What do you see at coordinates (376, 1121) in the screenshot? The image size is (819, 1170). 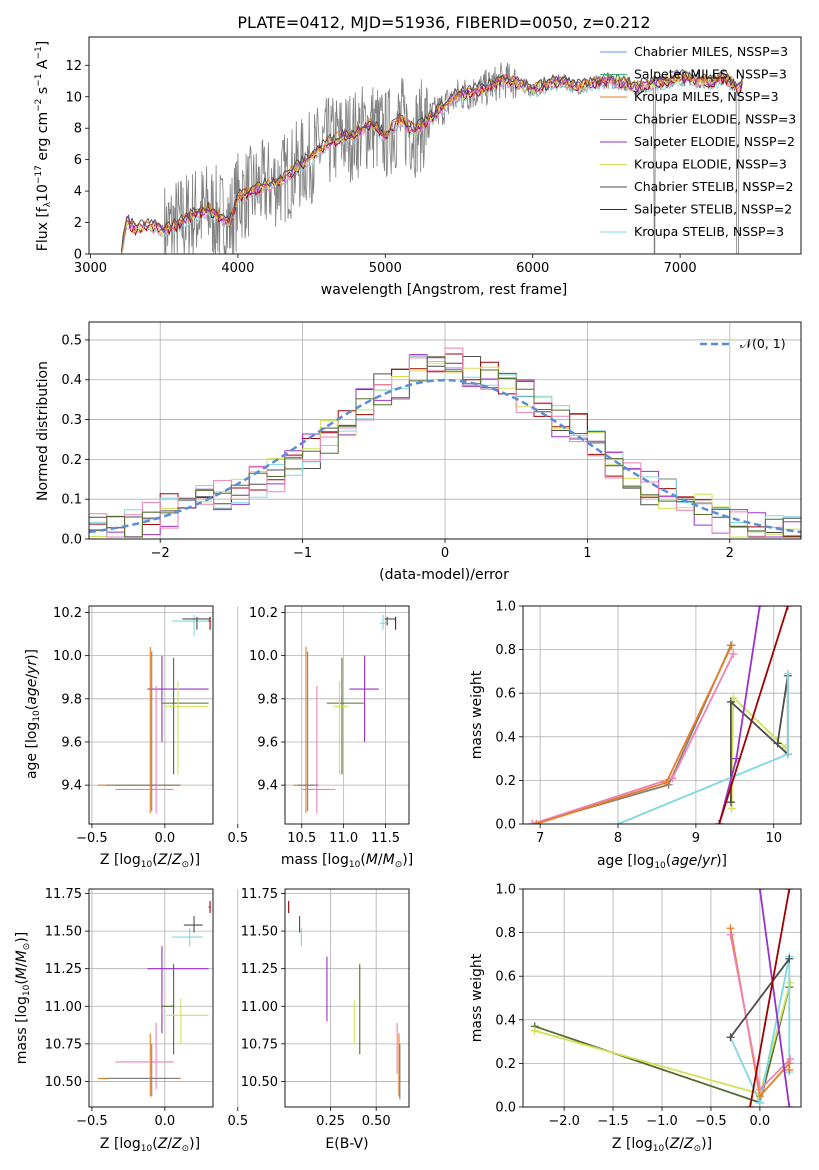 I see `x-tick-label: 0.50` at bounding box center [376, 1121].